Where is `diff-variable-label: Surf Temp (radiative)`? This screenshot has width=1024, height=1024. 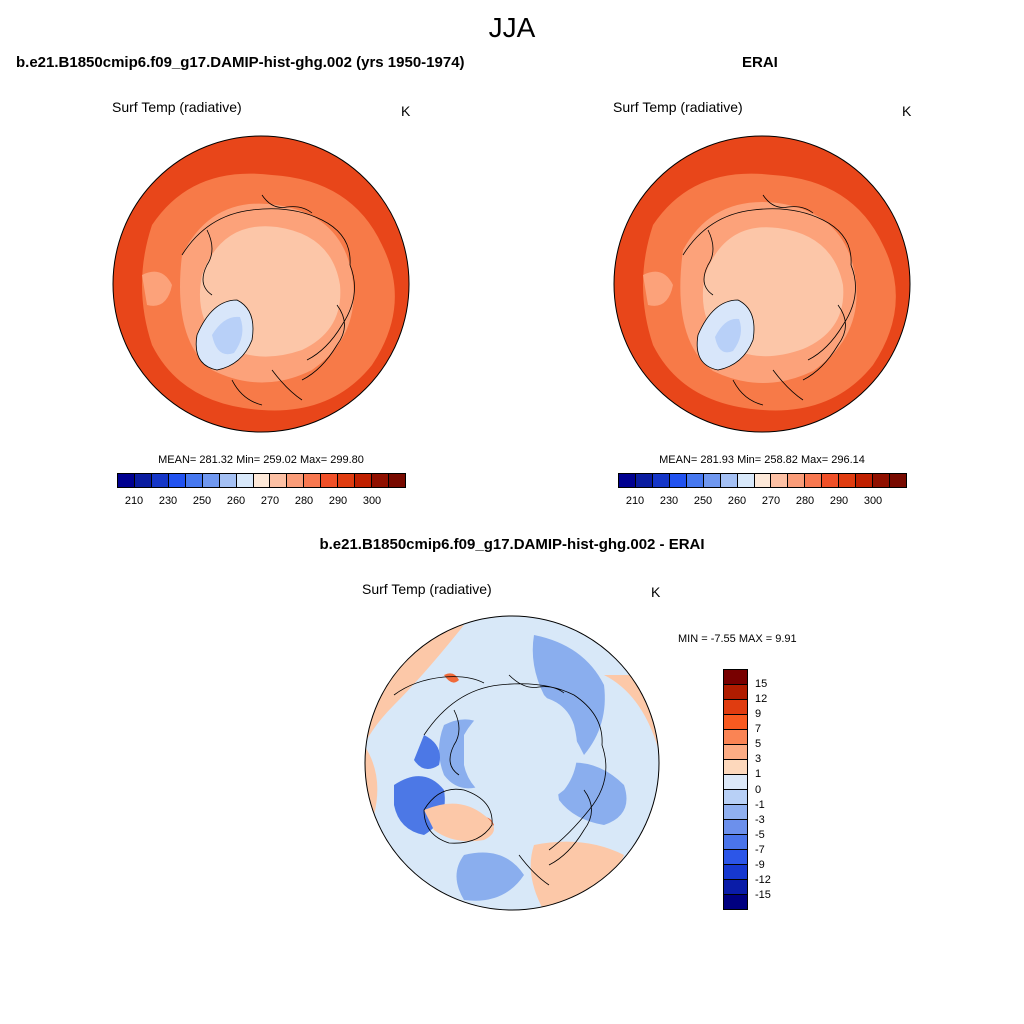
diff-variable-label: Surf Temp (radiative) is located at coordinates (427, 589).